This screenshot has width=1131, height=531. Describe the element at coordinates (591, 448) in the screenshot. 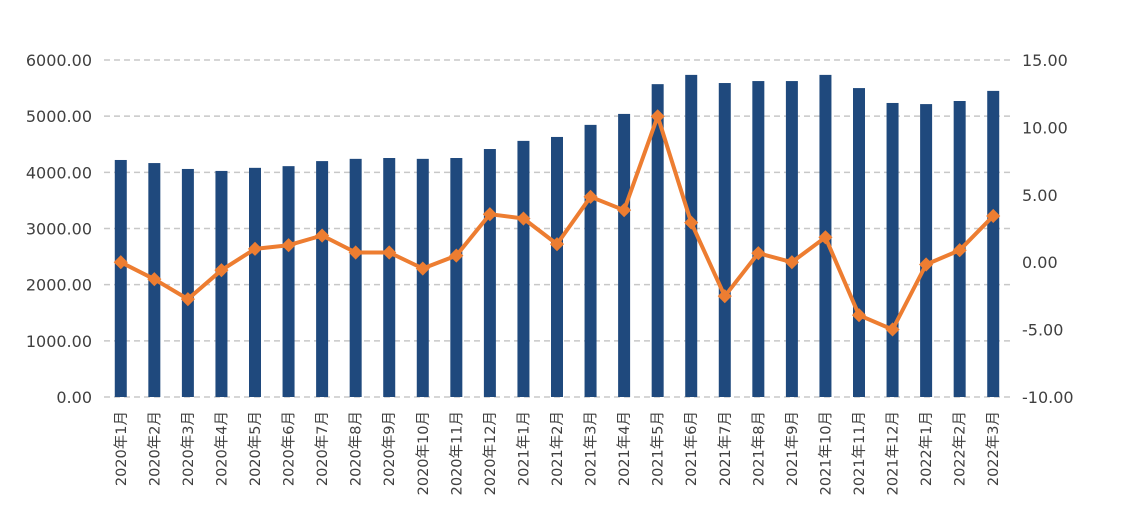

I see `x-tick-label: 2021年3月` at that location.